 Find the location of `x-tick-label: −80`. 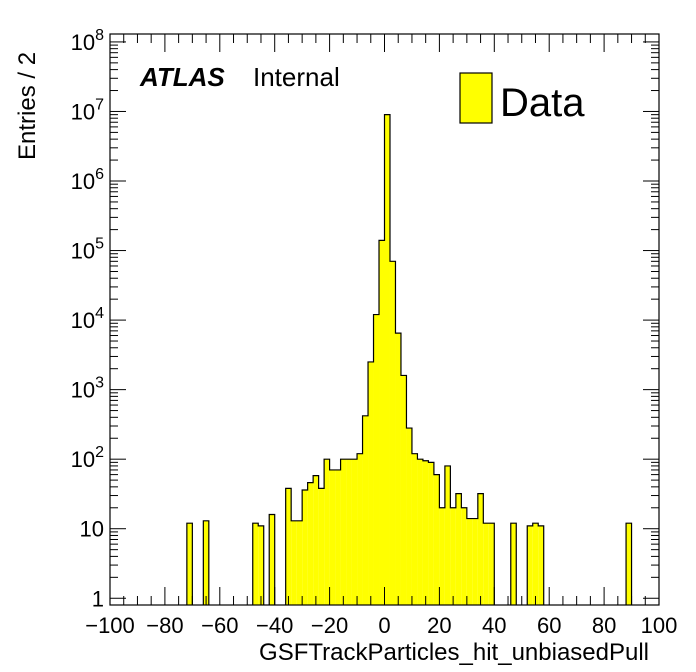

x-tick-label: −80 is located at coordinates (164, 625).